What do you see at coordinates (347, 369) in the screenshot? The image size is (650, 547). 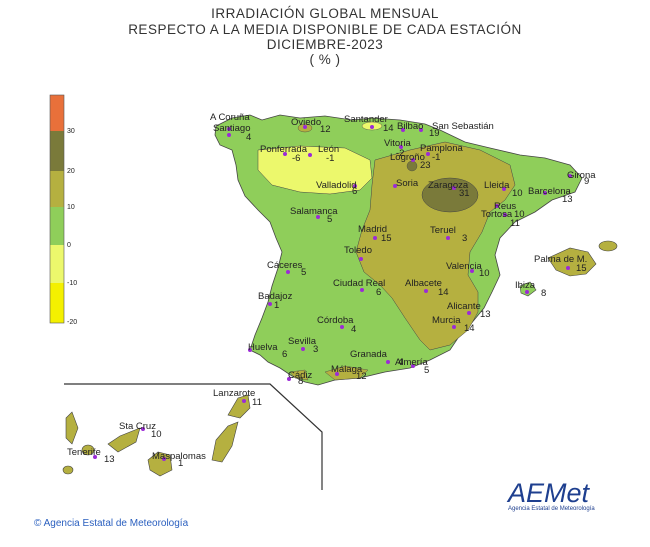 I see `station-label-malaga: Málaga` at bounding box center [347, 369].